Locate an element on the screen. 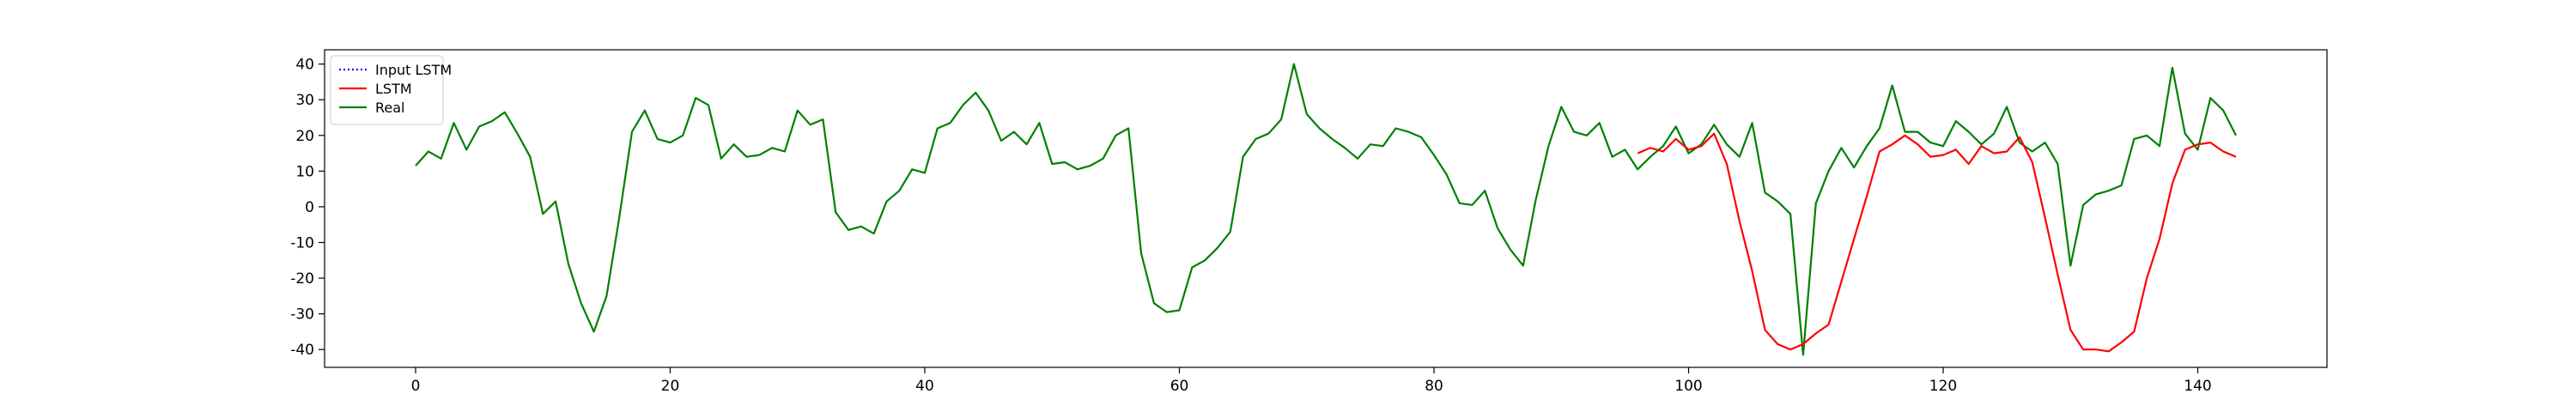 Image resolution: width=2576 pixels, height=412 pixels. x-tick-label: 0 is located at coordinates (416, 386).